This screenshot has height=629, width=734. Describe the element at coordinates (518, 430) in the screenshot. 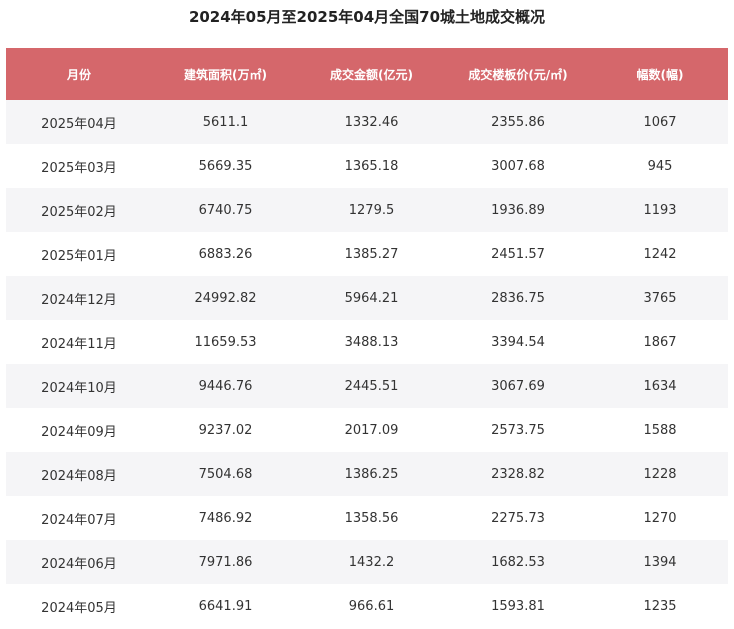

I see `cell-floor-price: 2573.75` at that location.